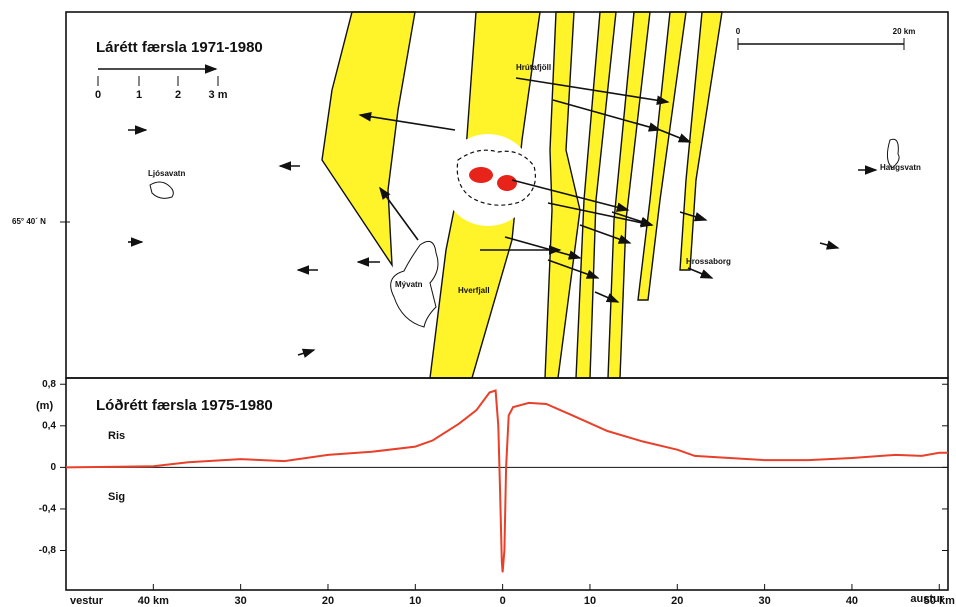  Describe the element at coordinates (166, 173) in the screenshot. I see `place-label: Ljósavatn` at that location.